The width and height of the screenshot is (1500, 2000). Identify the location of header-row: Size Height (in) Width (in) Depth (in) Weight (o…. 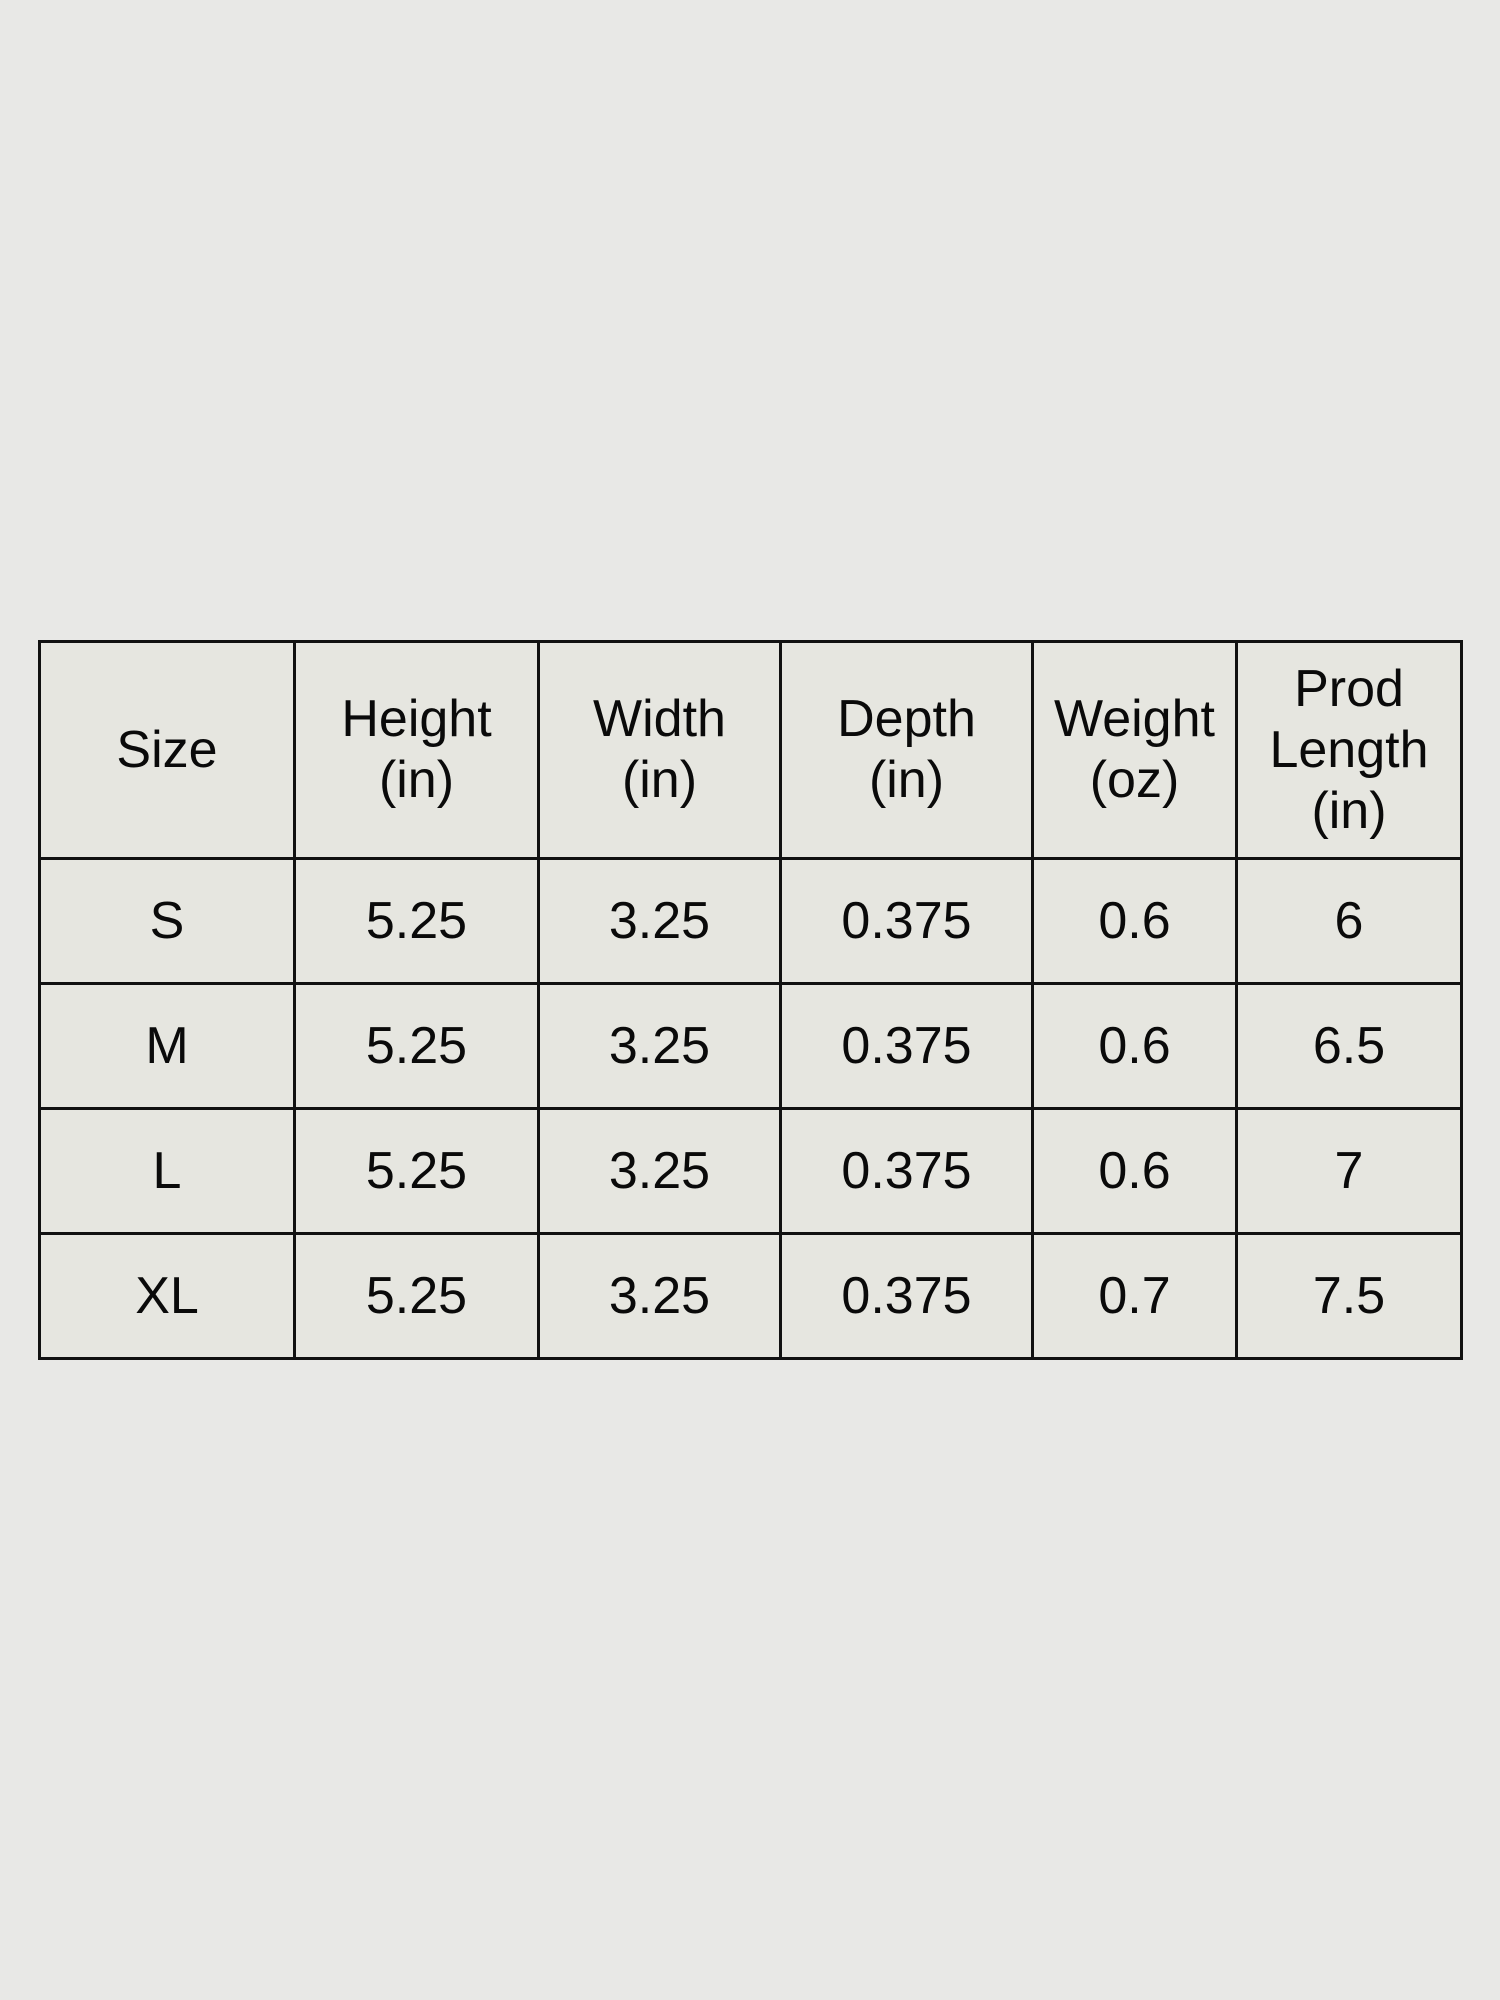
(750, 750).